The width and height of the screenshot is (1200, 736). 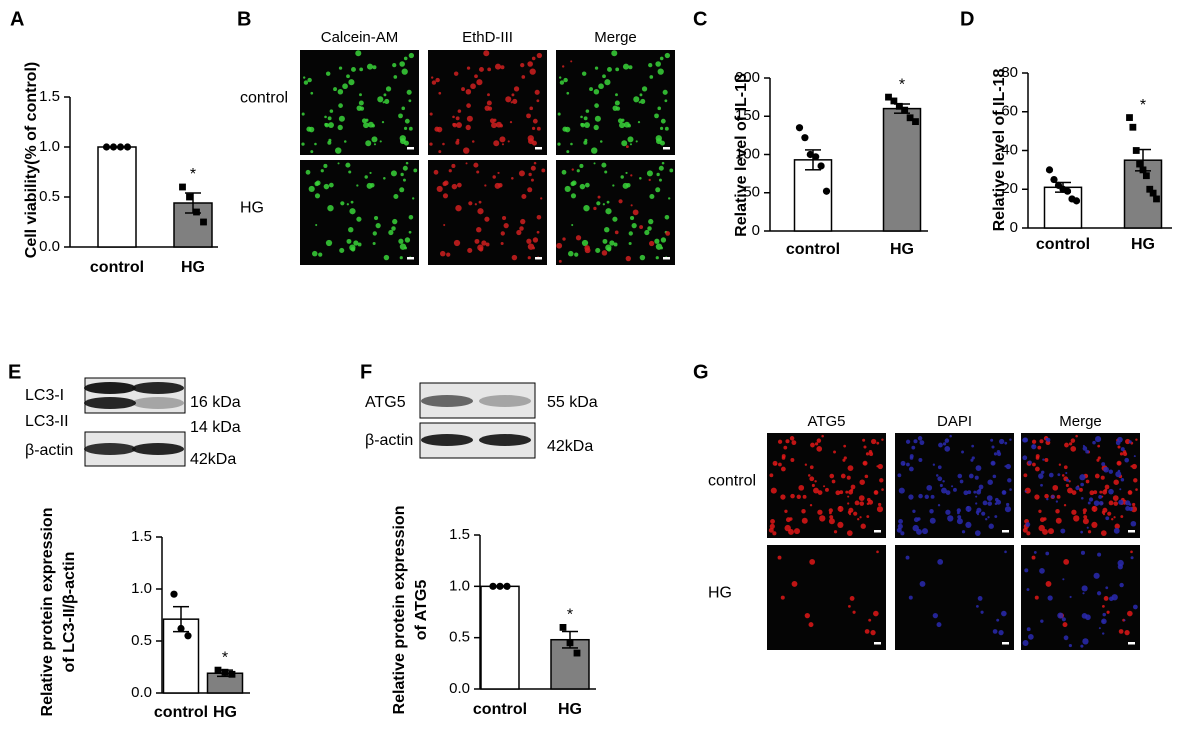 What do you see at coordinates (1014, 227) in the screenshot?
I see `y-tick-label: 0` at bounding box center [1014, 227].